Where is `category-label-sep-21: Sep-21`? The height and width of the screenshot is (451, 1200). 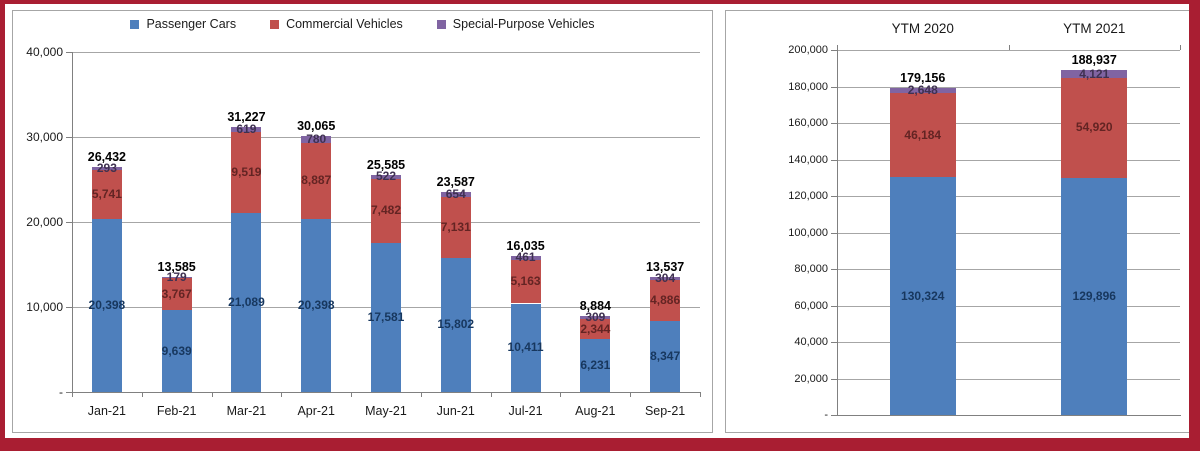
category-label-sep-21: Sep-21 is located at coordinates (665, 411).